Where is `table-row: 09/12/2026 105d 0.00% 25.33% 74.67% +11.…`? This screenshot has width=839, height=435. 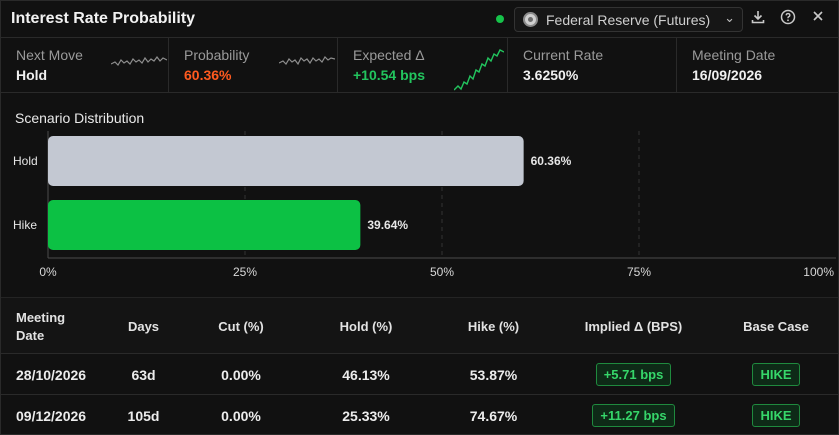
table-row: 09/12/2026 105d 0.00% 25.33% 74.67% +11.… is located at coordinates (419, 415).